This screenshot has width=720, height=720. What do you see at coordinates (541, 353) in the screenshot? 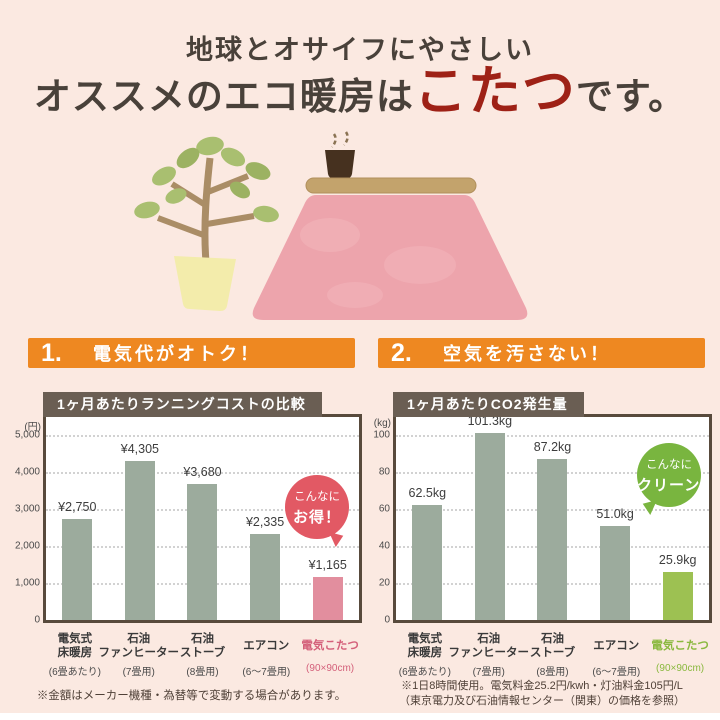
I see `section-co2-banner: 2. 空気を汚さない！` at bounding box center [541, 353].